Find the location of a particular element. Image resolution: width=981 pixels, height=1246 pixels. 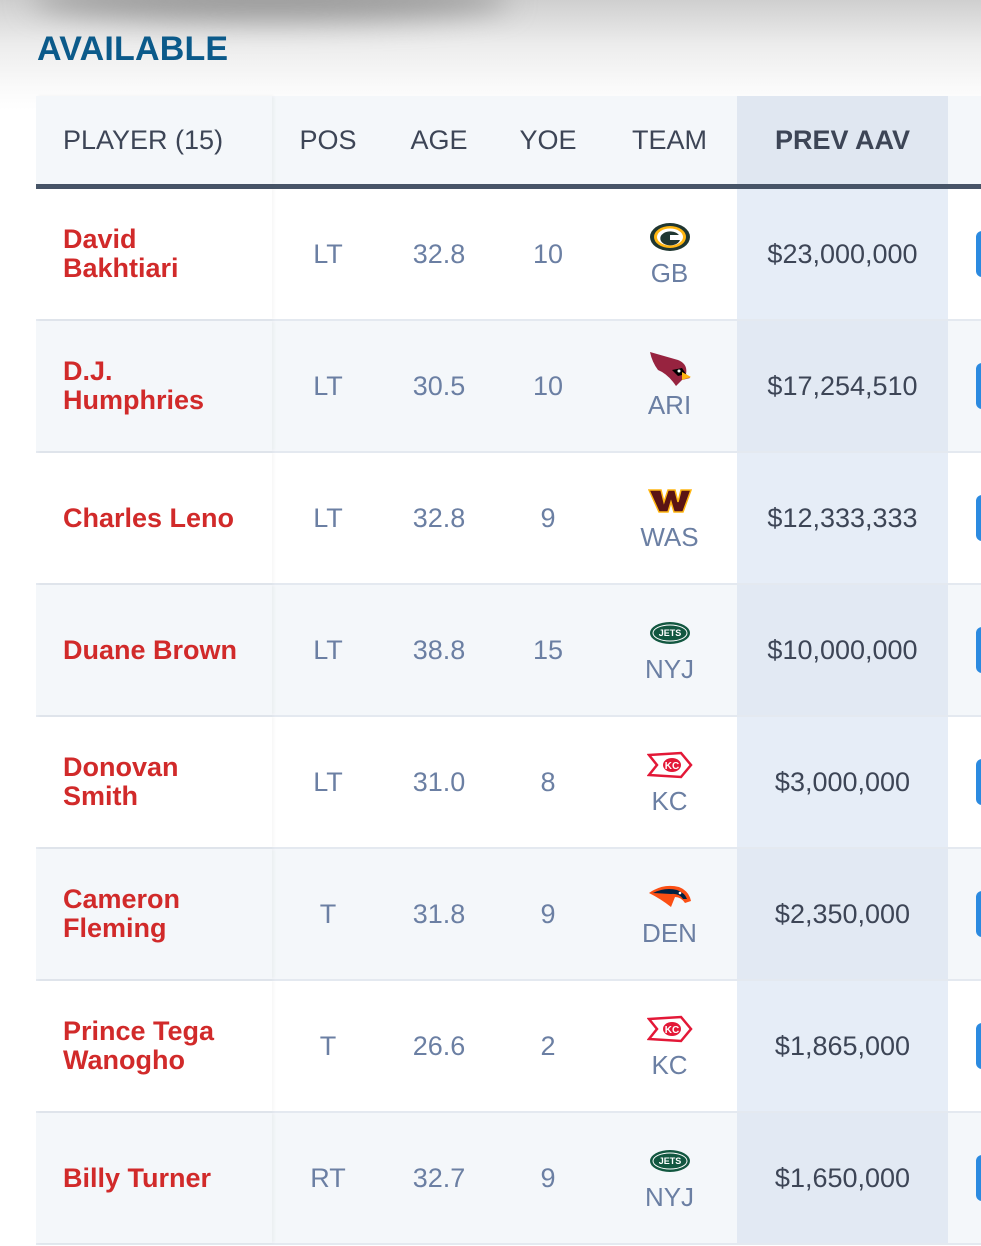

table-row: David Bakhtiari LT 32.8 10 GB $23,000,000 is located at coordinates (508, 255).